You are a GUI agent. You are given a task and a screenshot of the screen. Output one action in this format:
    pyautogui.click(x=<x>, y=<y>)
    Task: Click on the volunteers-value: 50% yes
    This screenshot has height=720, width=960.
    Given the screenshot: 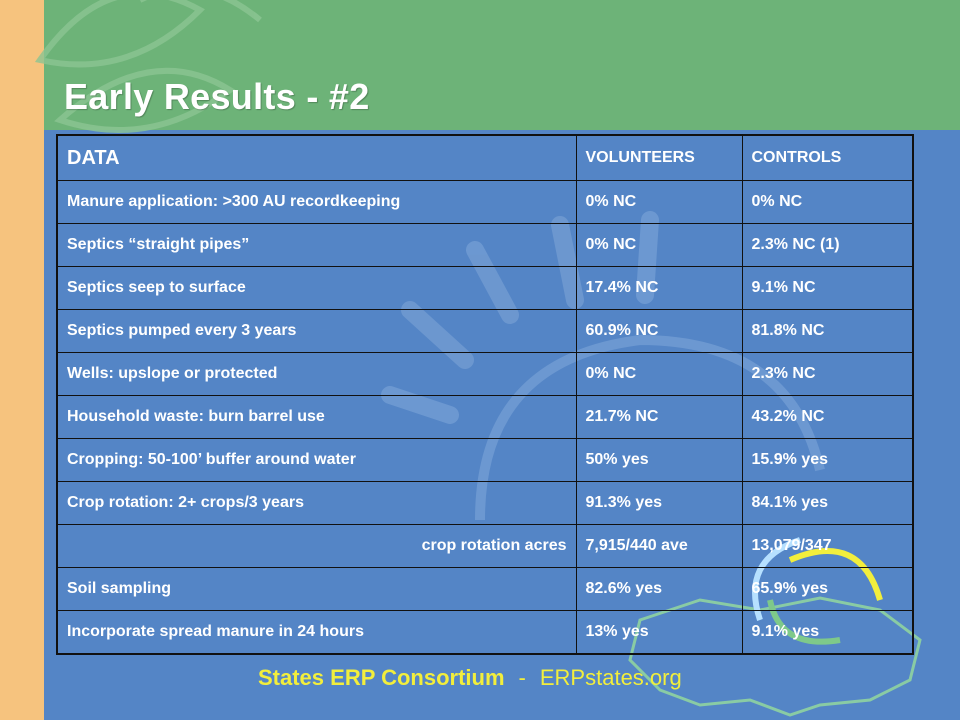 What is the action you would take?
    pyautogui.click(x=659, y=460)
    